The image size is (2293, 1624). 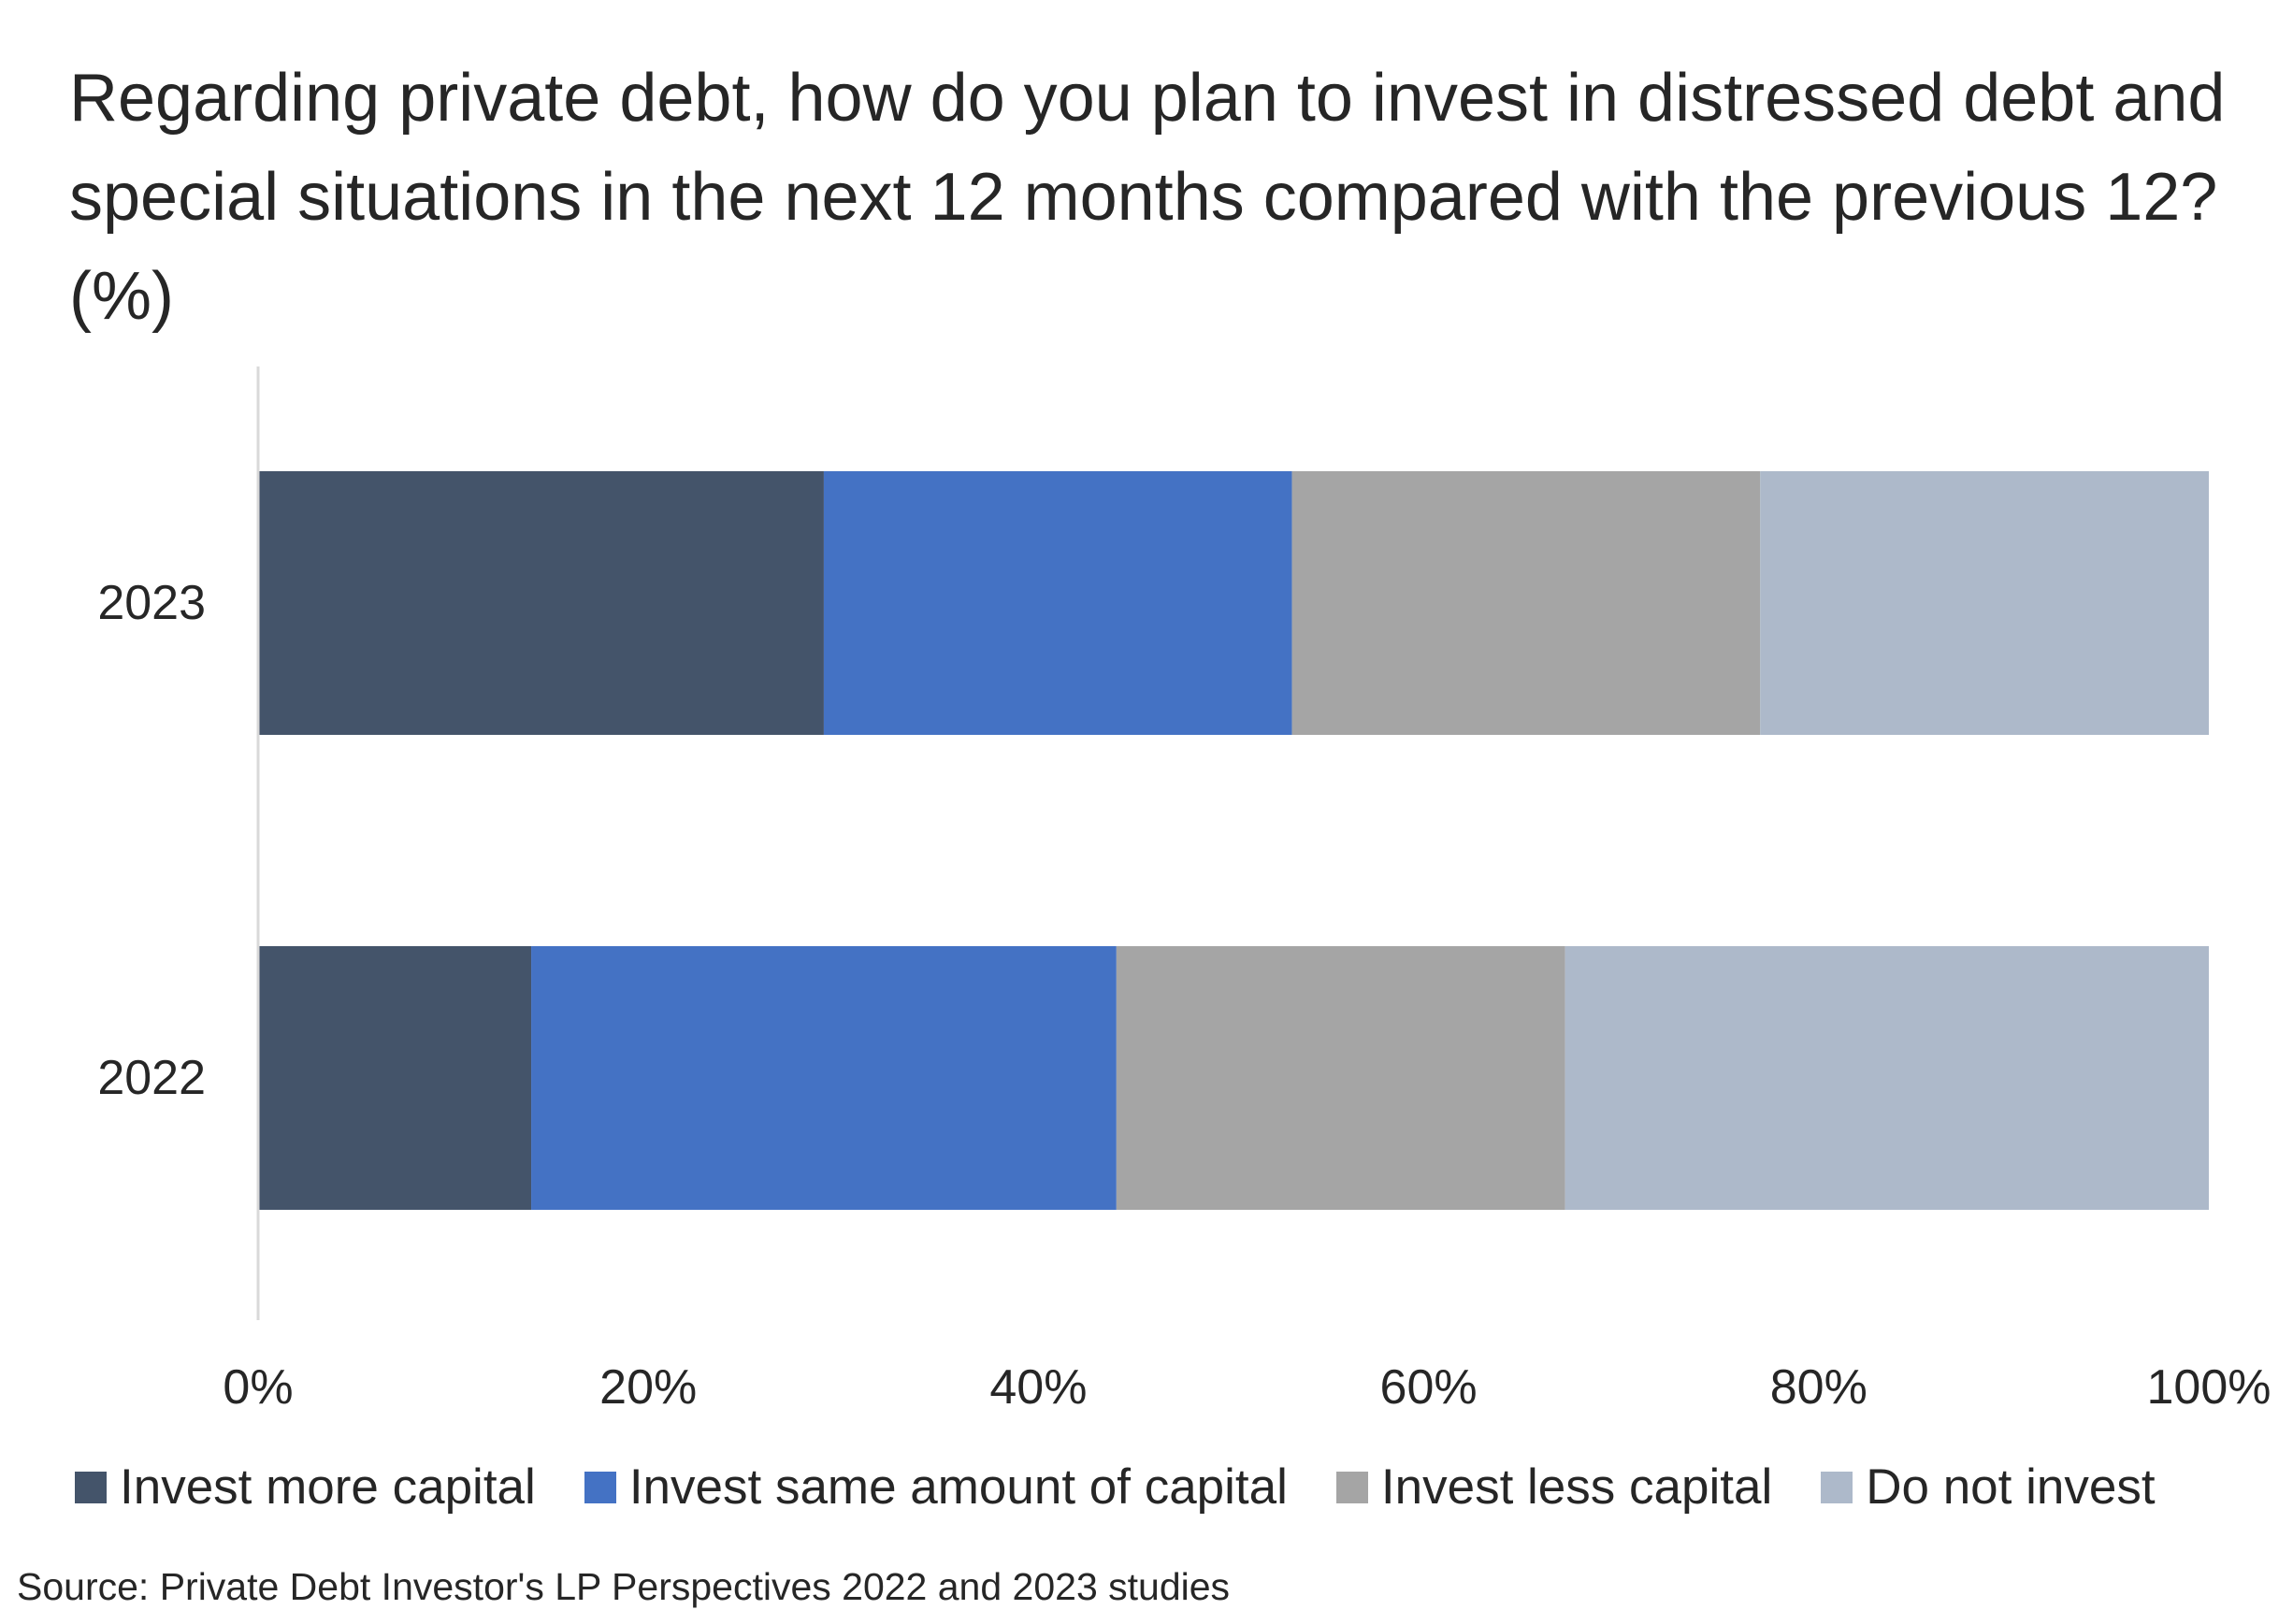 What do you see at coordinates (1247, 1387) in the screenshot?
I see `x-tick-labels: 0% 20% 40% 60% 80% 100%` at bounding box center [1247, 1387].